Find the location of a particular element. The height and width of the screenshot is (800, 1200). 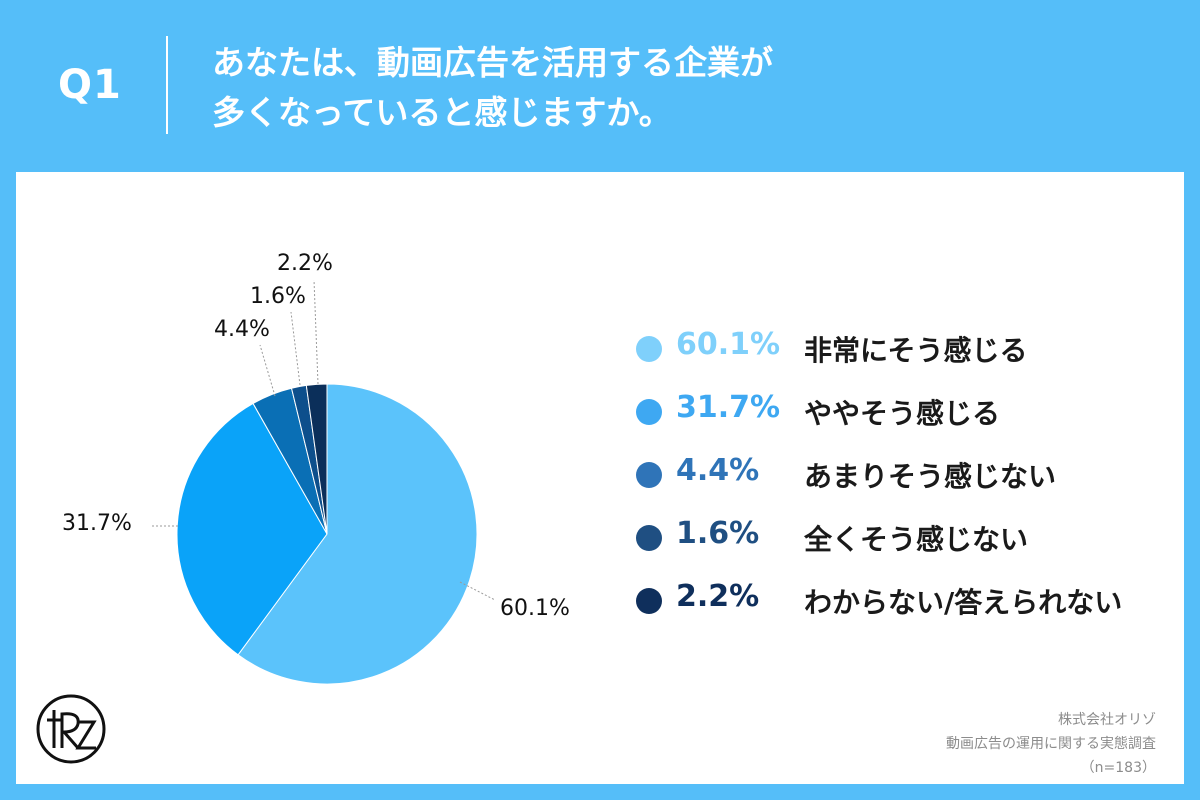

source-company: 株式会社オリゾ is located at coordinates (1107, 720).